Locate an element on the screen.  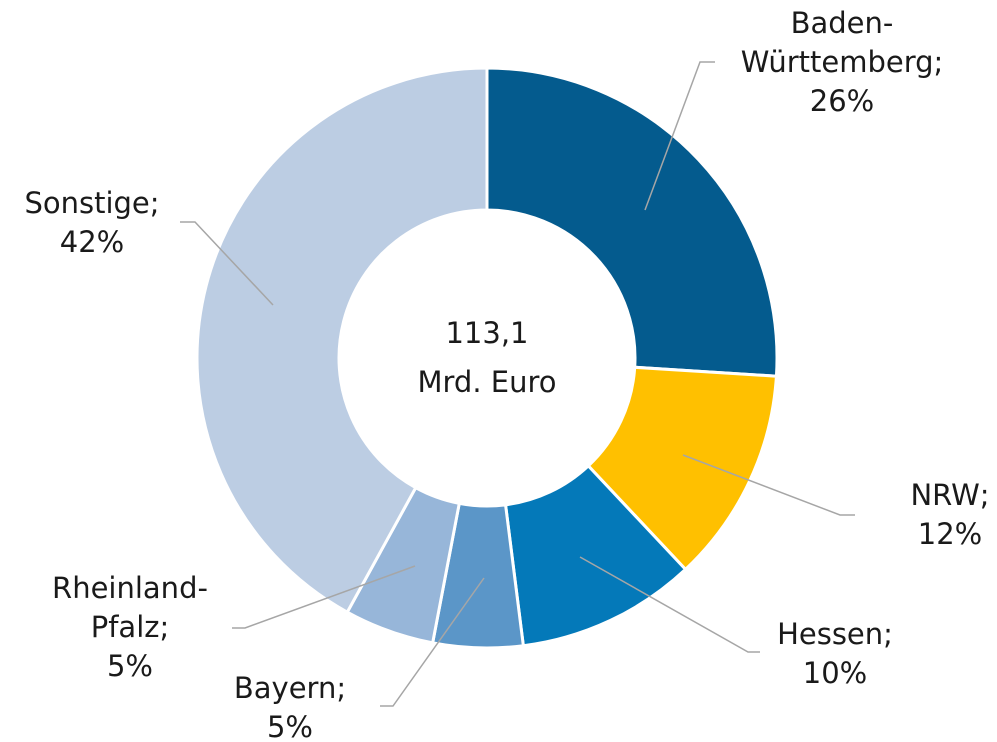
value-label: 26% is located at coordinates (842, 101).